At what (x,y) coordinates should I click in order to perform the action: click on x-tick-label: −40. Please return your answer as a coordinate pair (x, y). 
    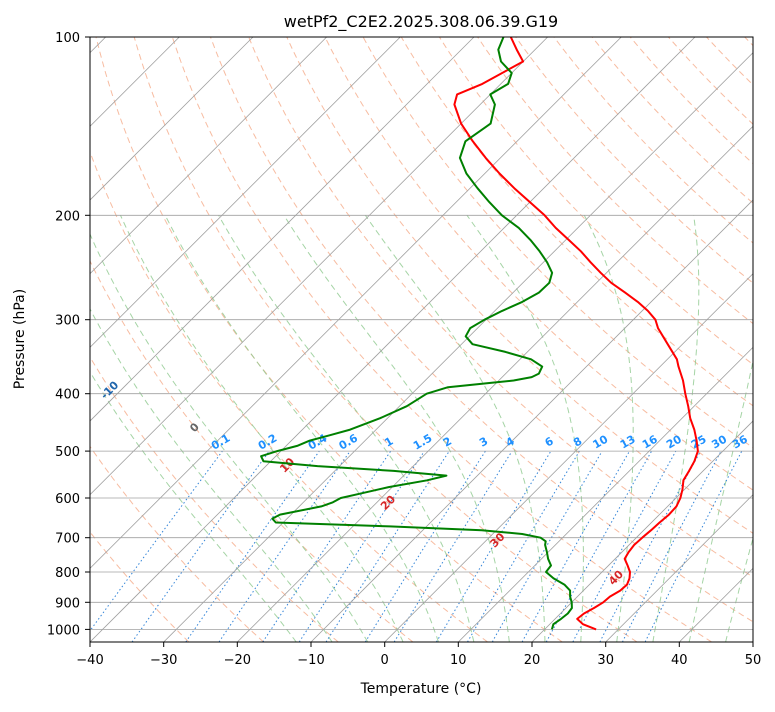
    Looking at the image, I should click on (89, 660).